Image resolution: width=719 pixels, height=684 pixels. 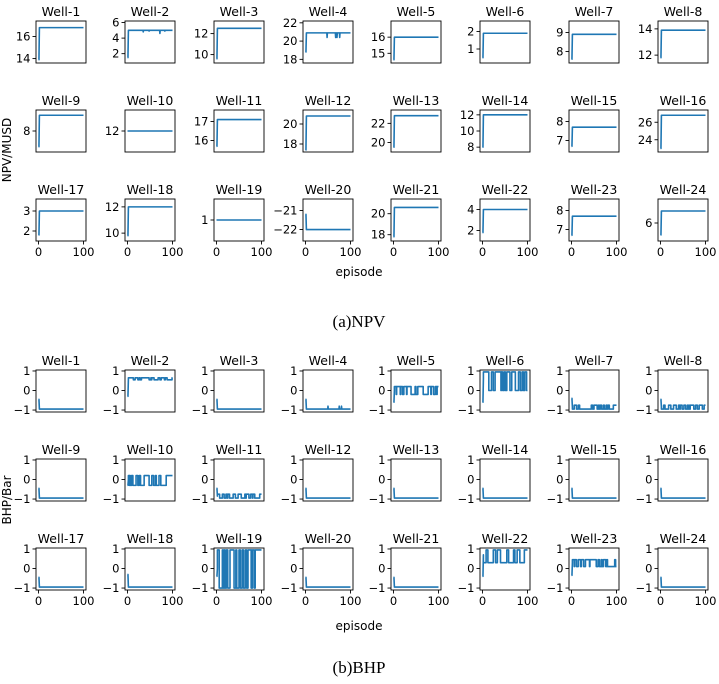 What do you see at coordinates (378, 53) in the screenshot?
I see `npv-ytick-label: 15` at bounding box center [378, 53].